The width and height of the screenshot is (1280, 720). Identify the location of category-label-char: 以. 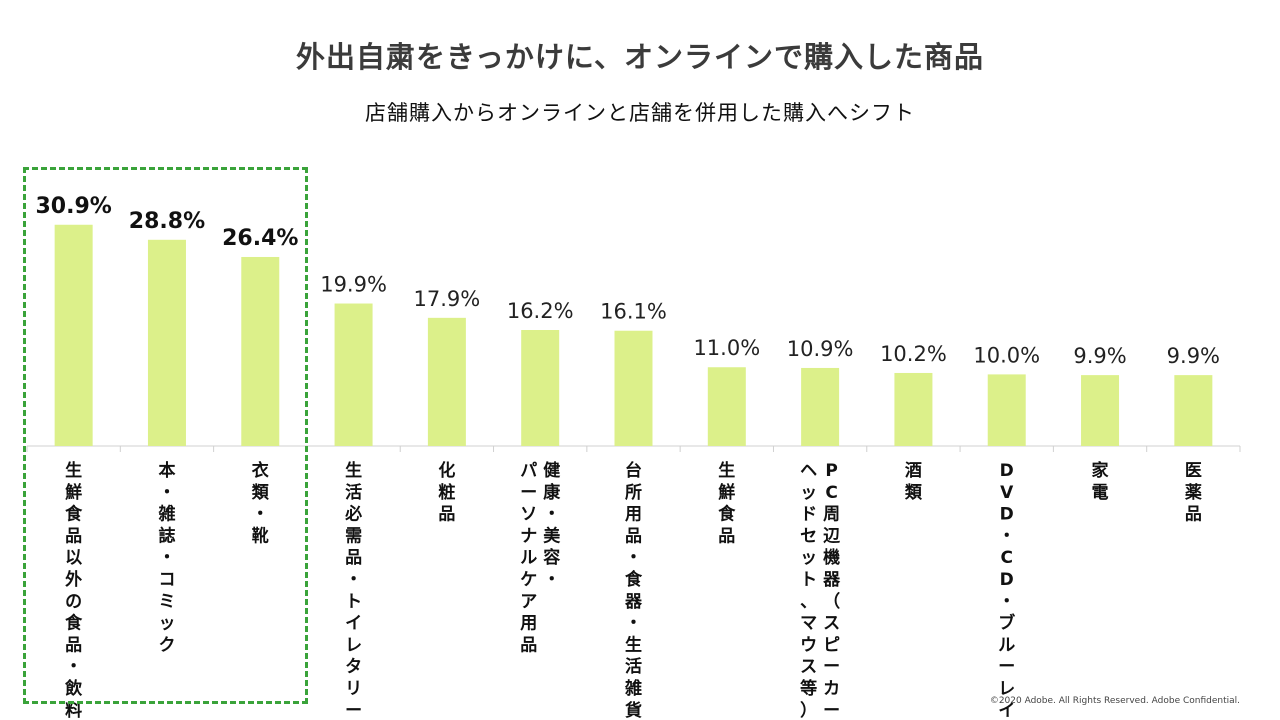
(73, 558).